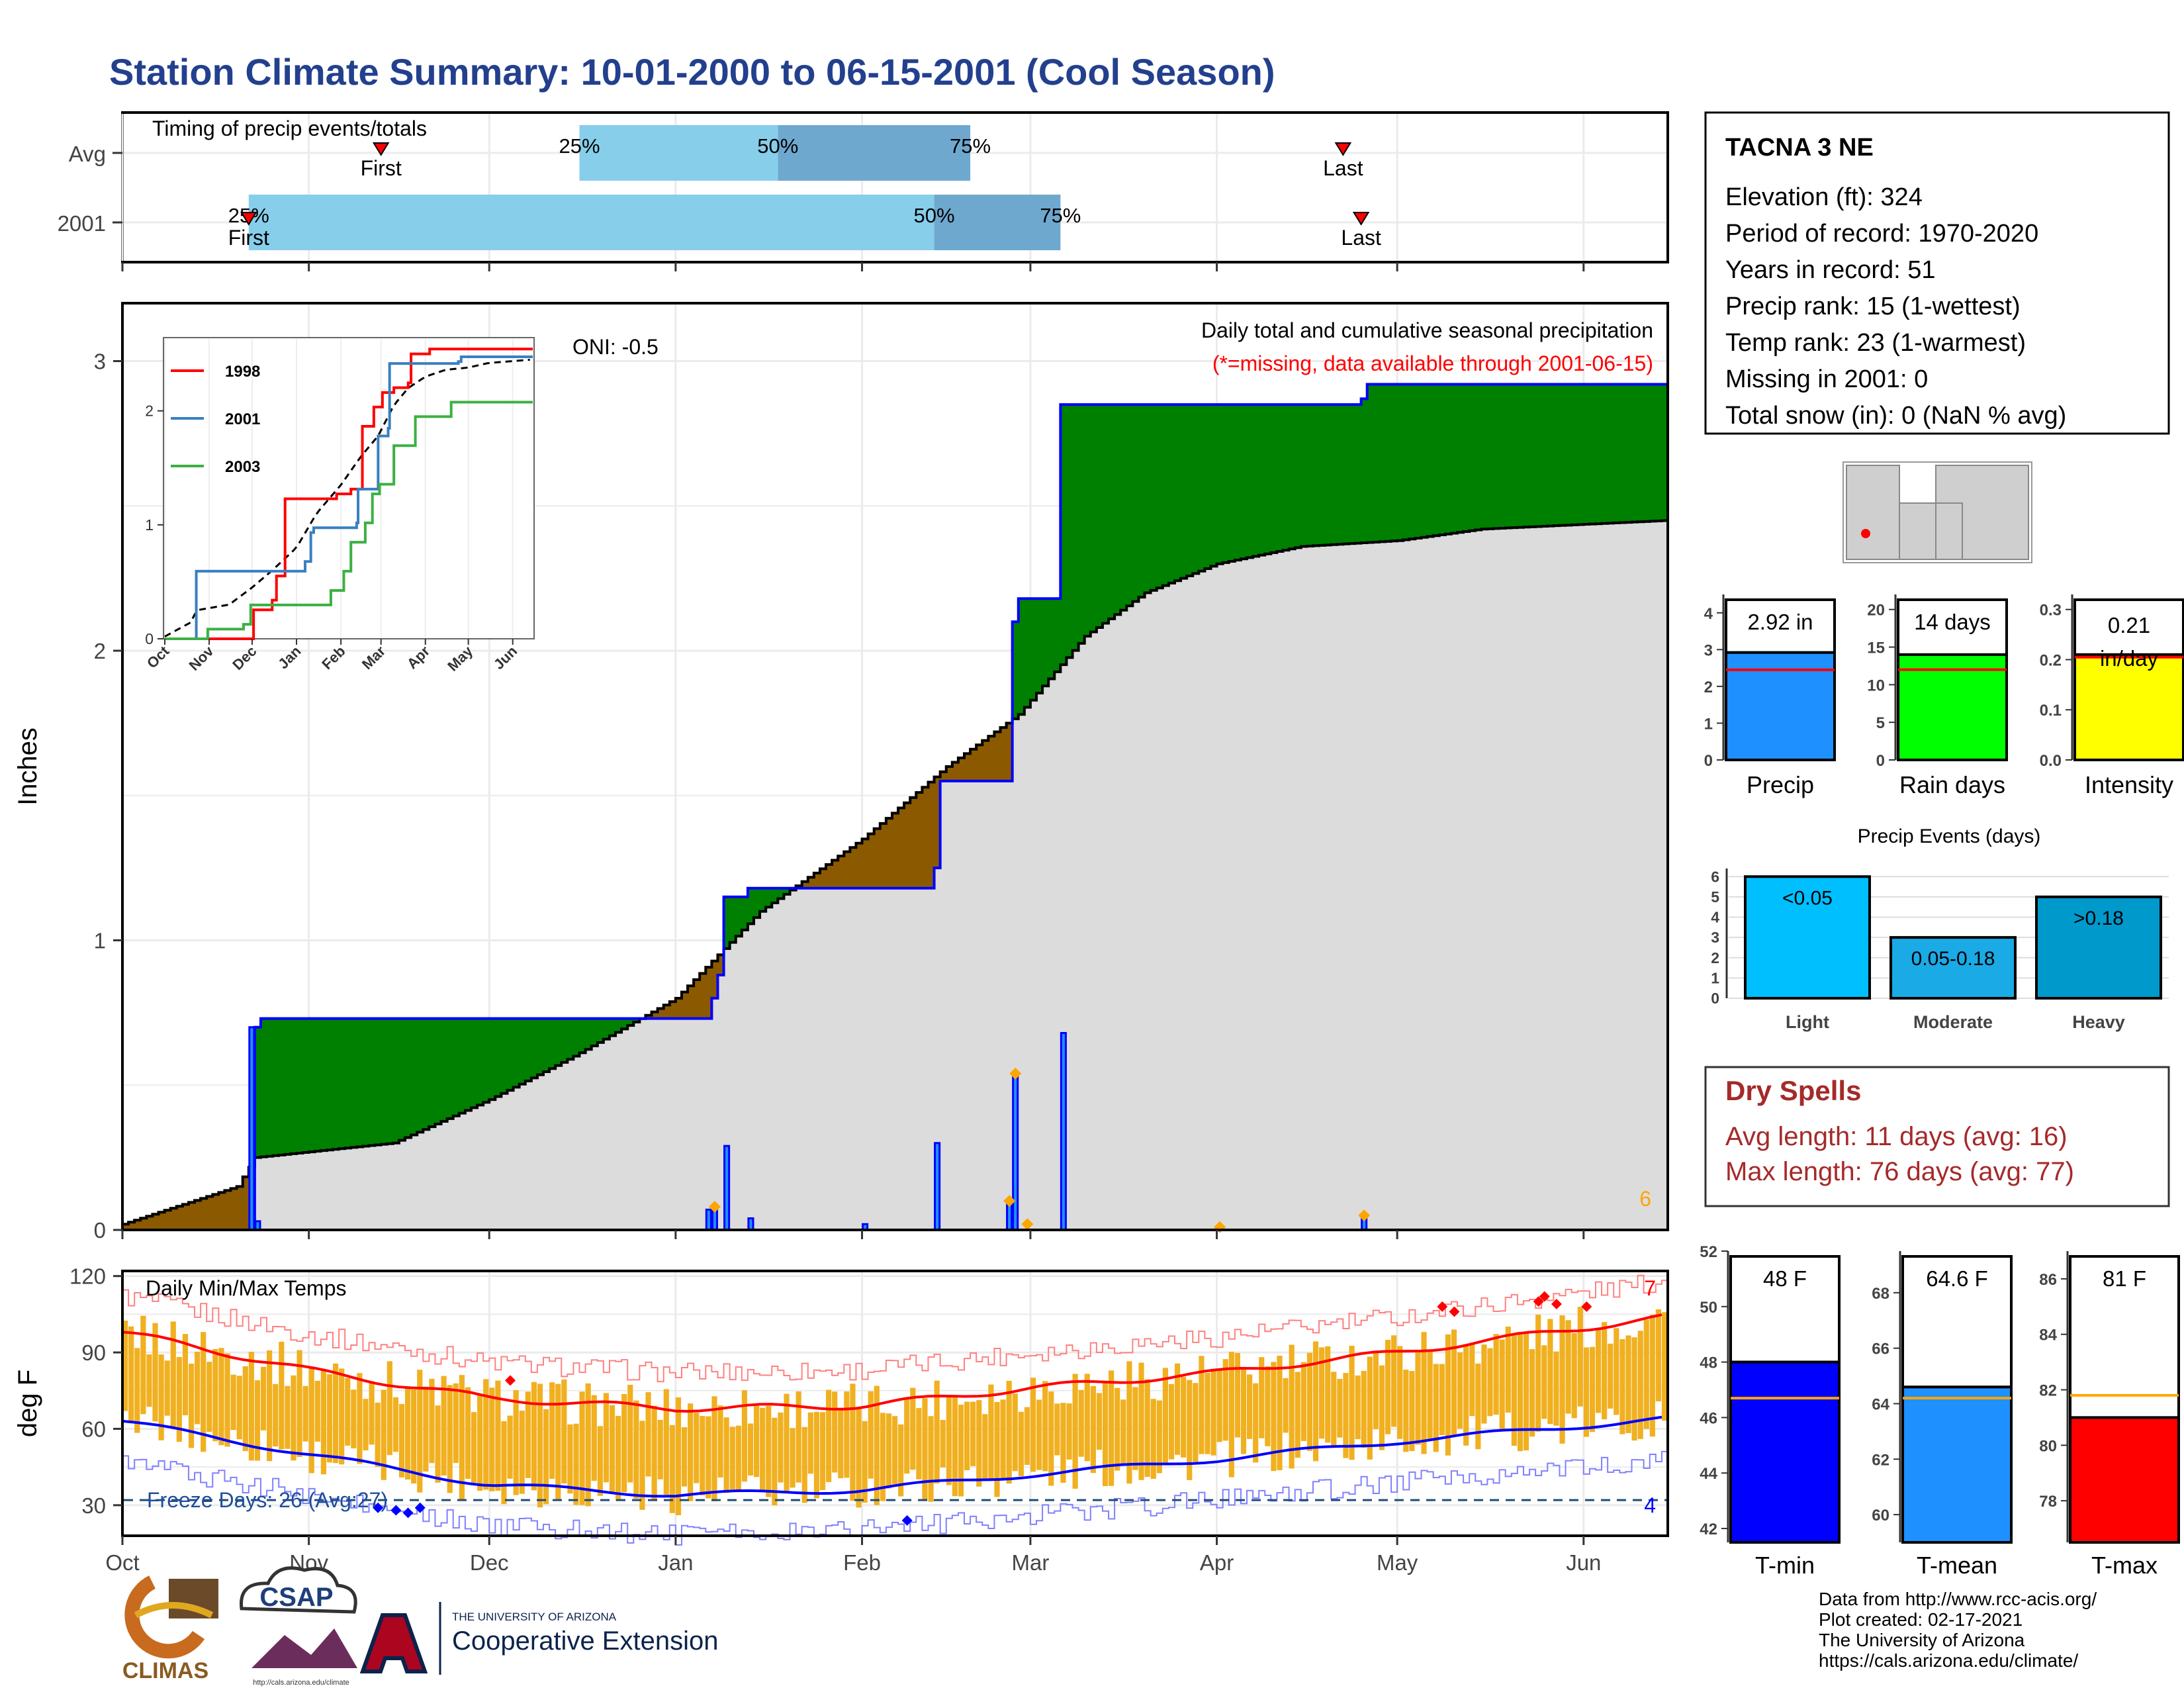 This screenshot has width=2184, height=1688. Describe the element at coordinates (2124, 1480) in the screenshot. I see `t-max-value-bar` at that location.